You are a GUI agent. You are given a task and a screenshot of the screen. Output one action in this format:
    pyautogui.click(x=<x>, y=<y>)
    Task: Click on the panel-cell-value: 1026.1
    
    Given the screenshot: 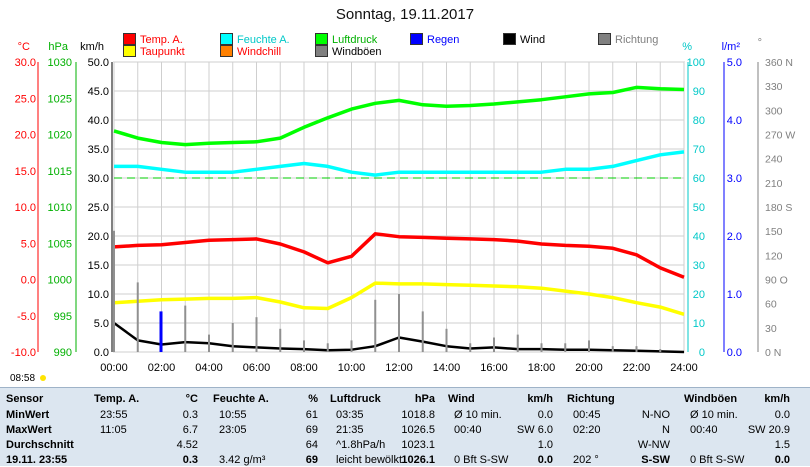 What is the action you would take?
    pyautogui.click(x=418, y=460)
    